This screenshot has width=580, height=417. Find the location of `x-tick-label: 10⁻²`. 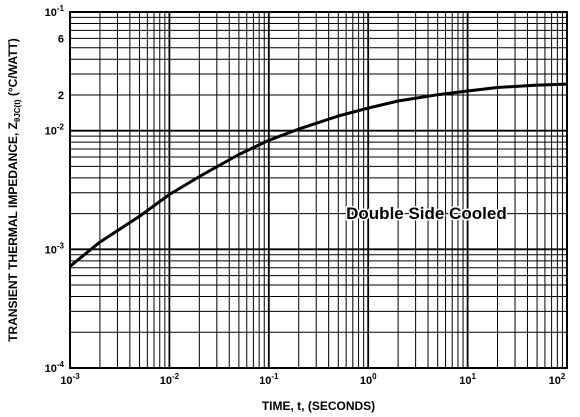

x-tick-label: 10⁻² is located at coordinates (170, 379).